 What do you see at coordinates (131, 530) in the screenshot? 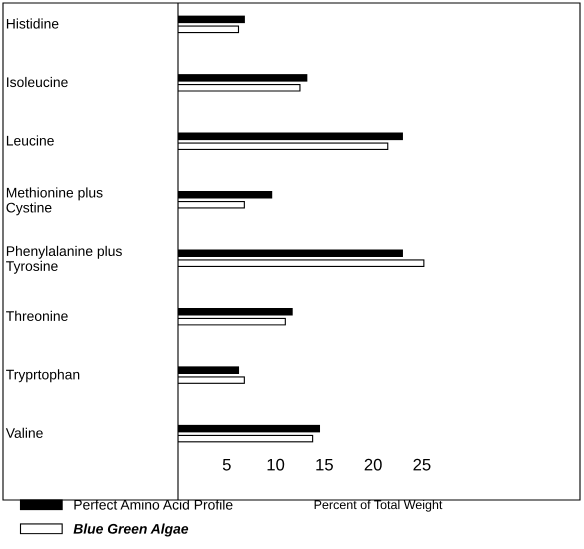
I see `legend-label: Blue Green Algae` at bounding box center [131, 530].